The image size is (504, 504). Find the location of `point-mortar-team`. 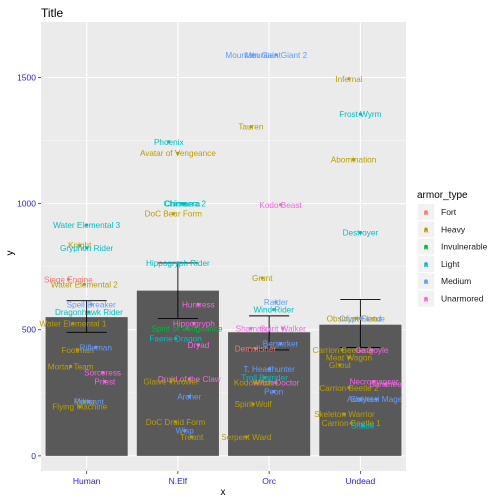

point-mortar-team is located at coordinates (71, 366).